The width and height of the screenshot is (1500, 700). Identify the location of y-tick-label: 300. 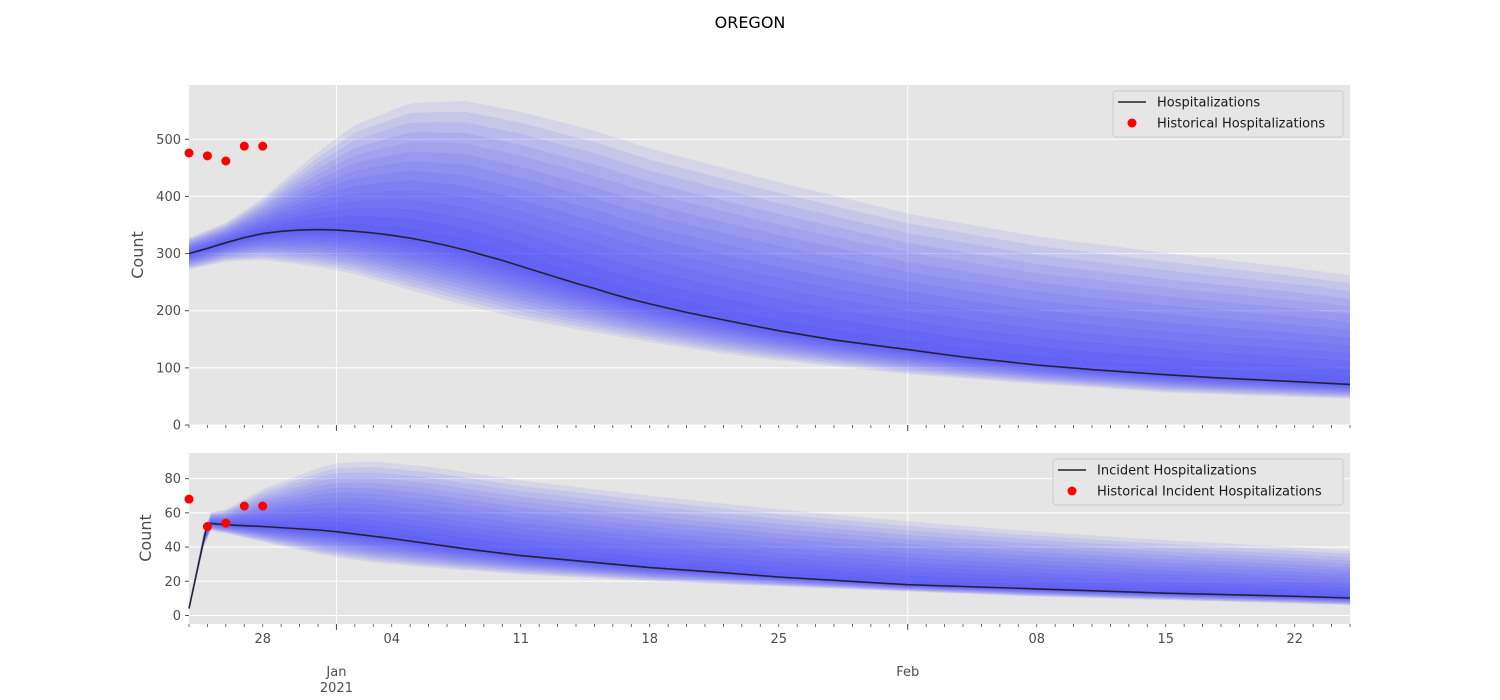
(168, 254).